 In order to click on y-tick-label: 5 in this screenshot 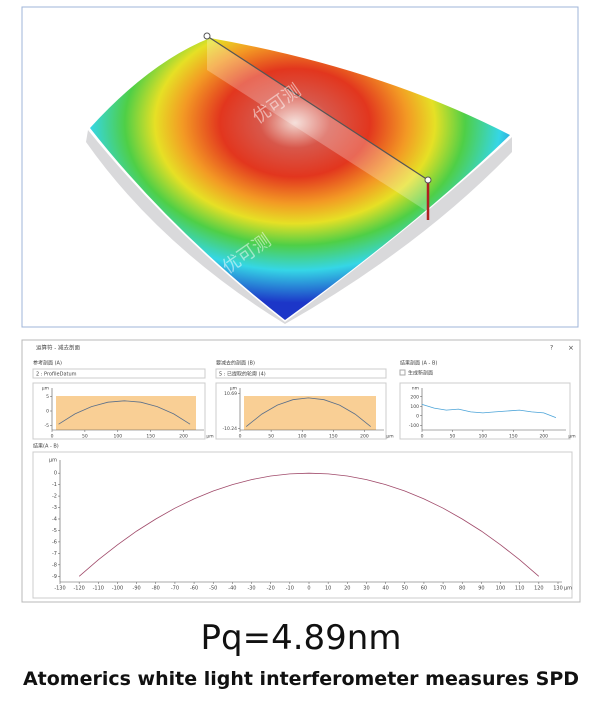, I will do `click(47, 397)`.